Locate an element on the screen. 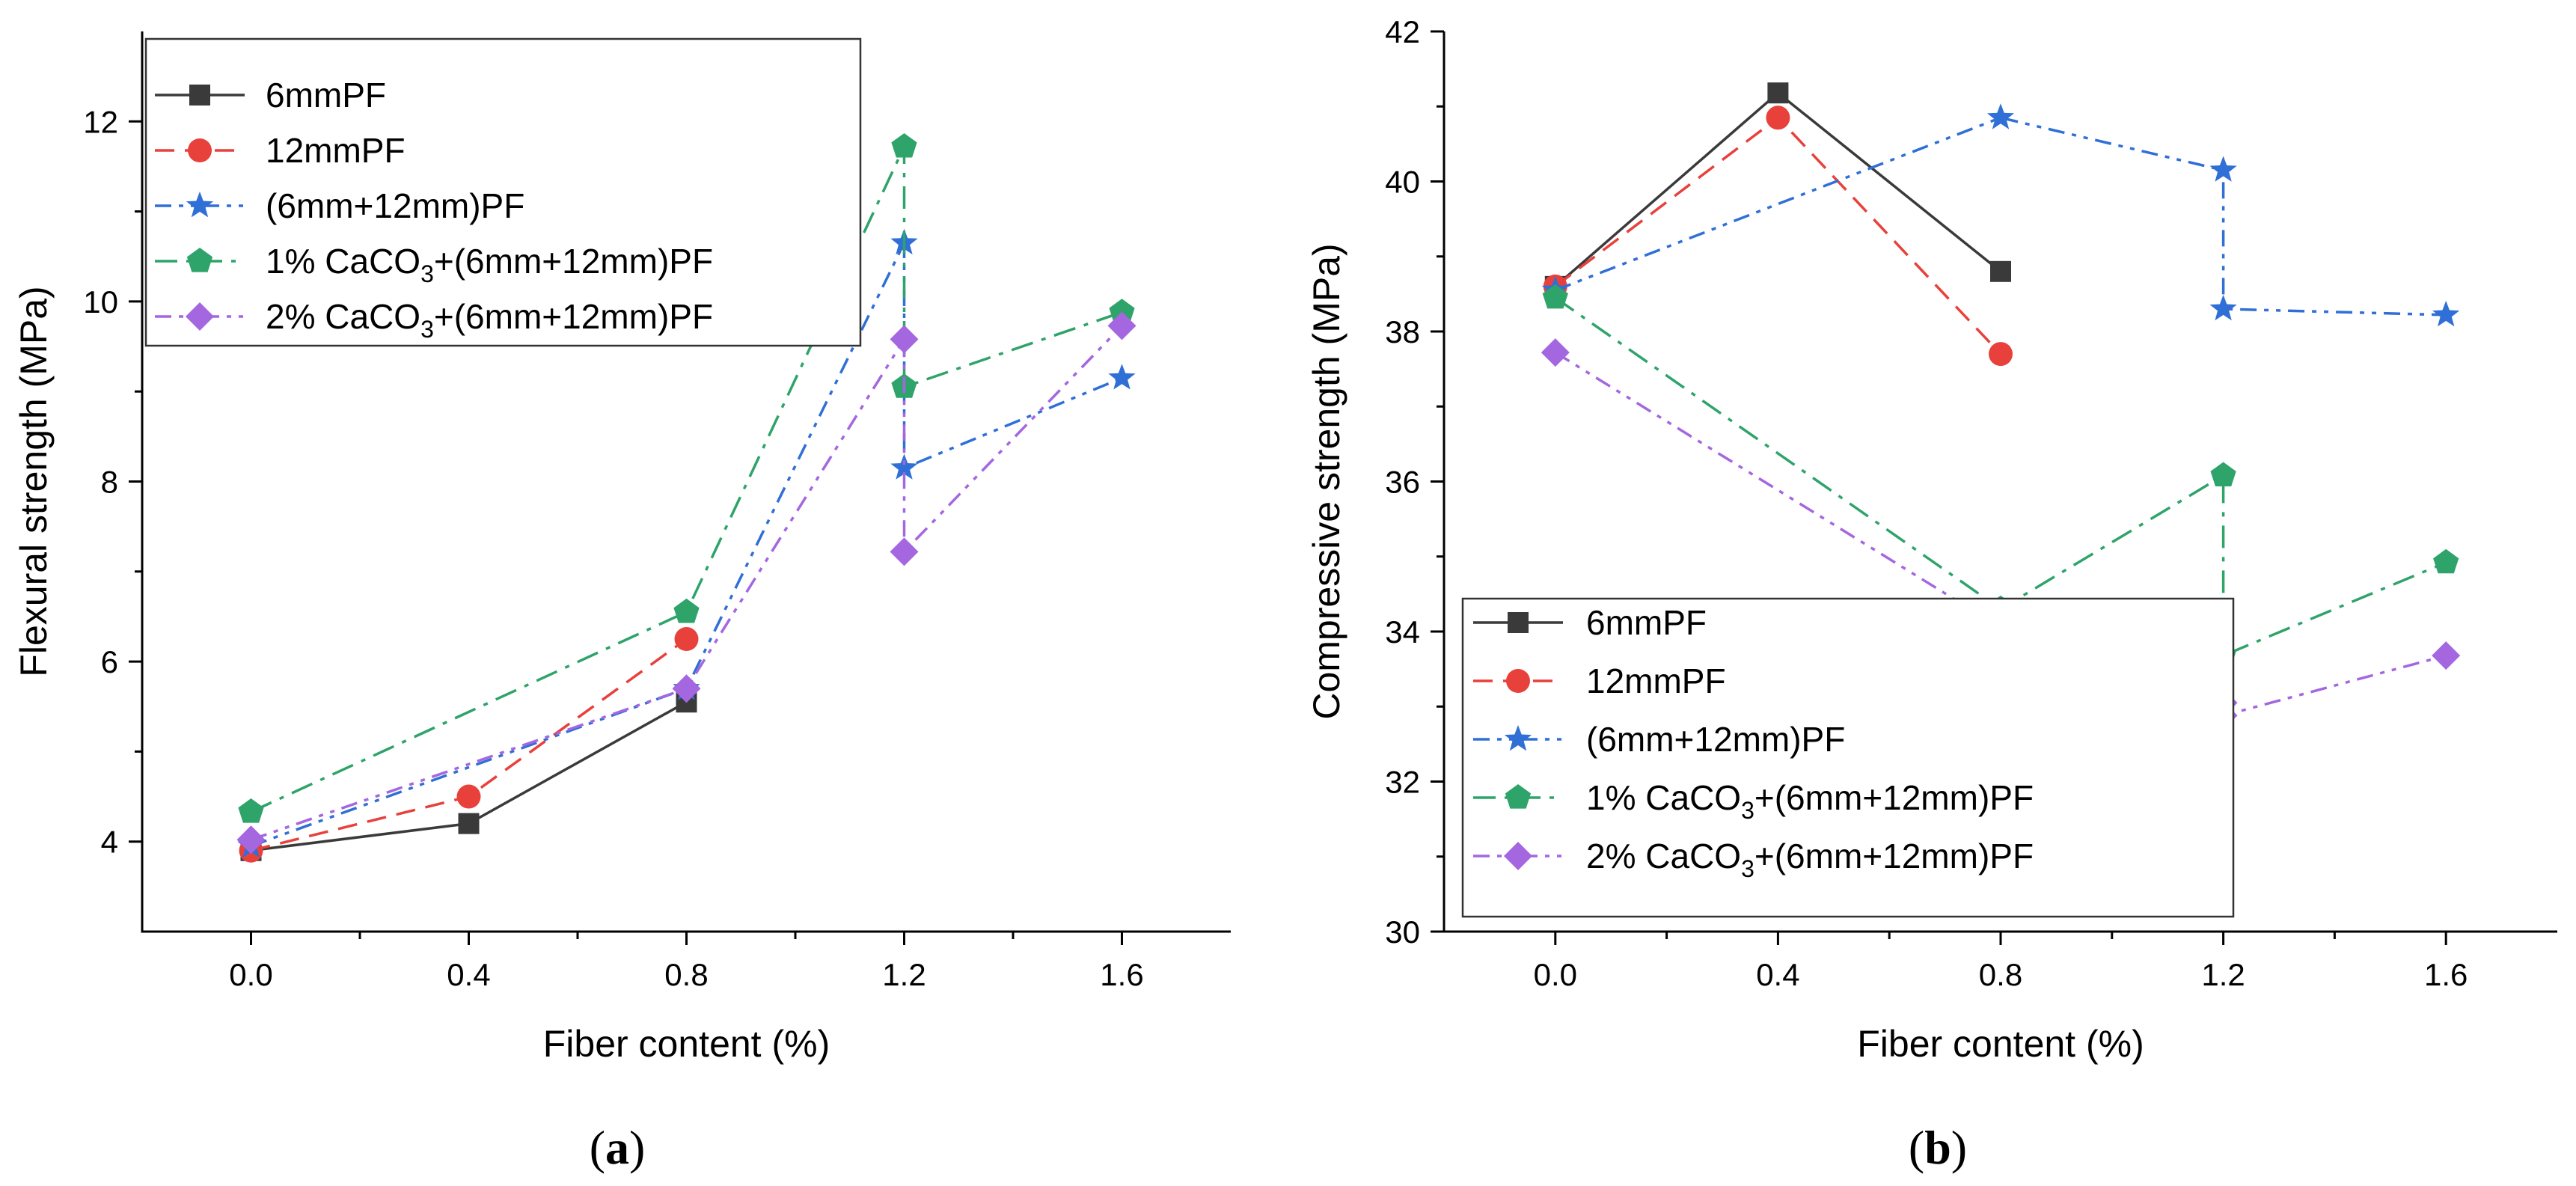  y-tick-label: 12 is located at coordinates (100, 121).